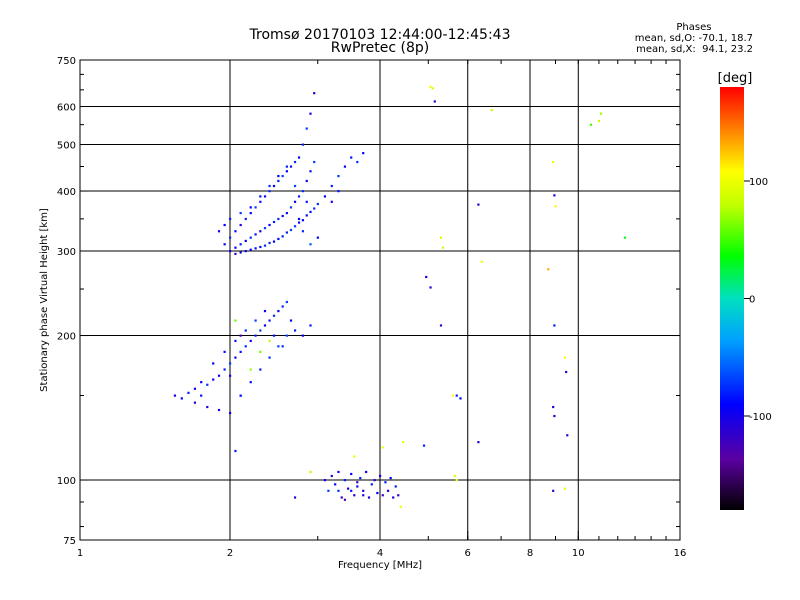  What do you see at coordinates (66, 252) in the screenshot?
I see `y-tick-label: 300` at bounding box center [66, 252].